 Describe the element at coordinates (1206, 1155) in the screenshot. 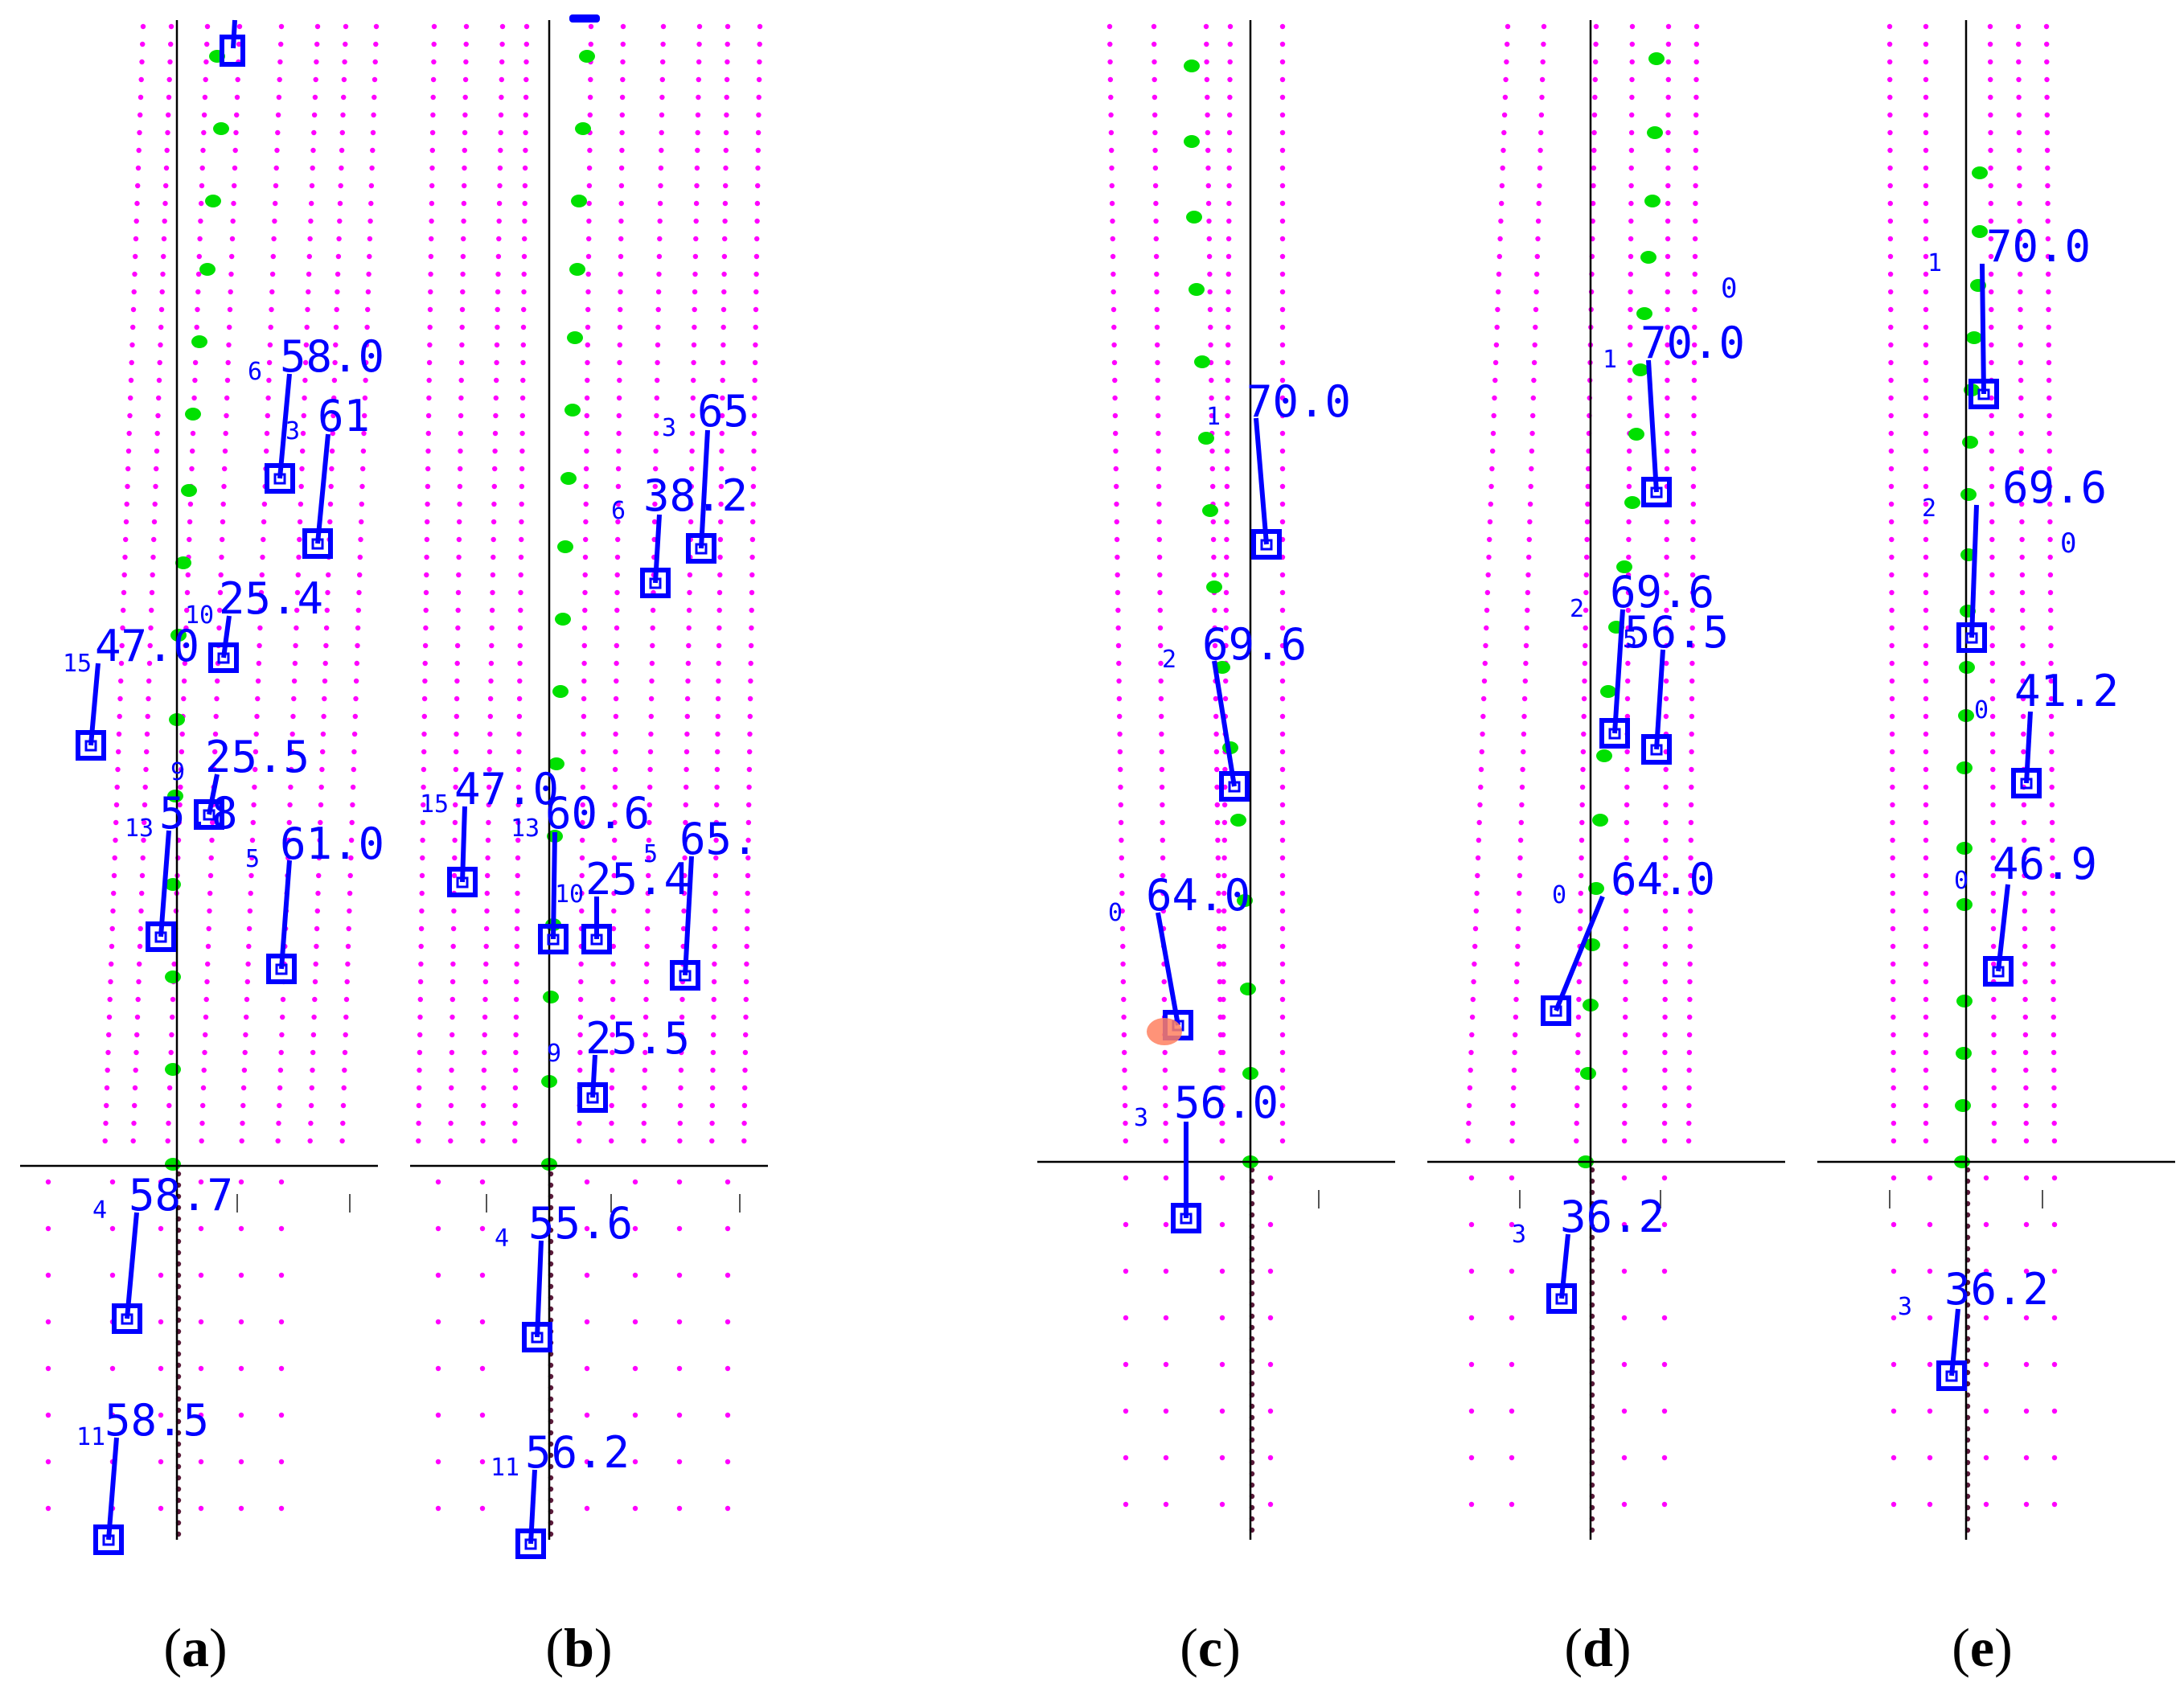

I see `track: 56.03` at that location.